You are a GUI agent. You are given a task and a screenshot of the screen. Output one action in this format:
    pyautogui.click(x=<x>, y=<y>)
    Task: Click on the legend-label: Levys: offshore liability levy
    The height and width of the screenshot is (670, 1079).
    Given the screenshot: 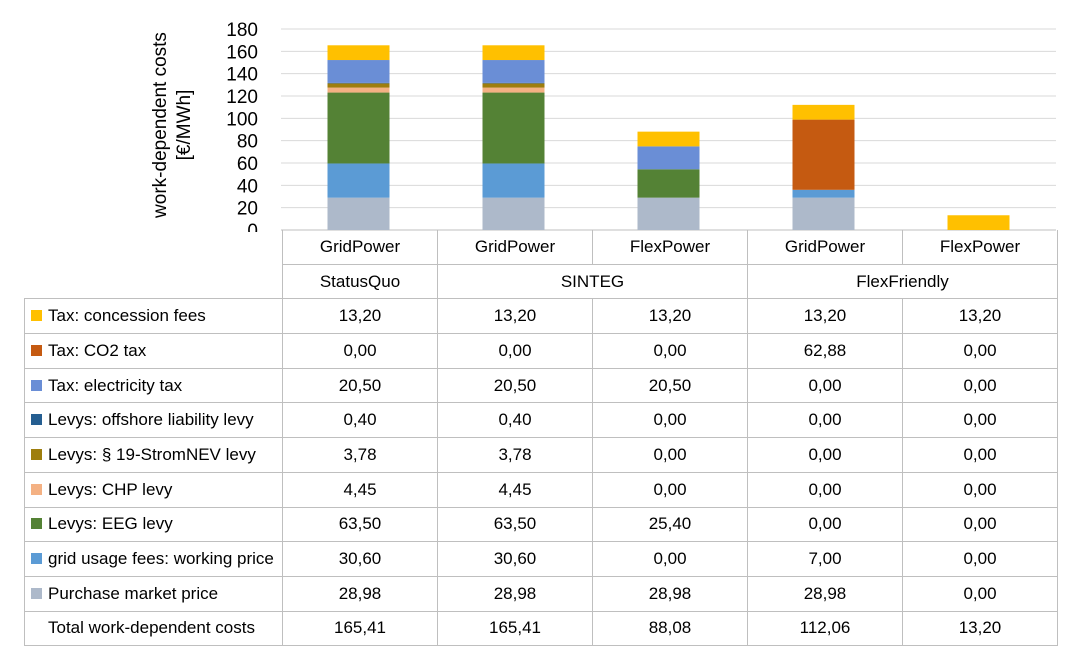 What is the action you would take?
    pyautogui.click(x=151, y=420)
    